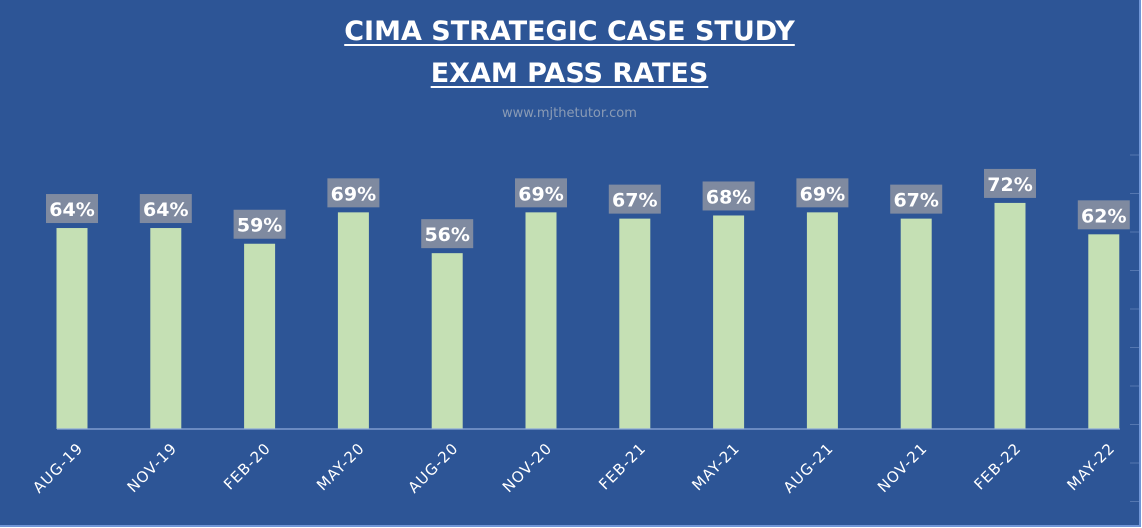  I want to click on x-tick-label: AUG-20, so click(433, 468).